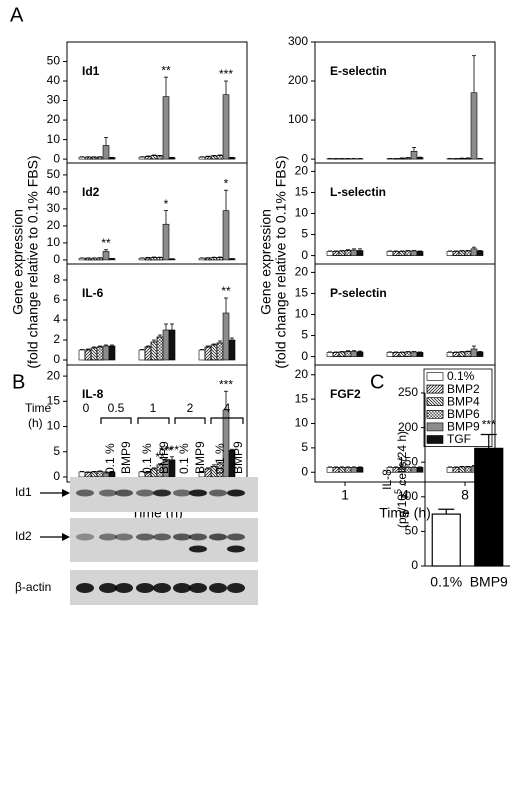  Describe the element at coordinates (23, 492) in the screenshot. I see `blot-row-label: Id1` at that location.